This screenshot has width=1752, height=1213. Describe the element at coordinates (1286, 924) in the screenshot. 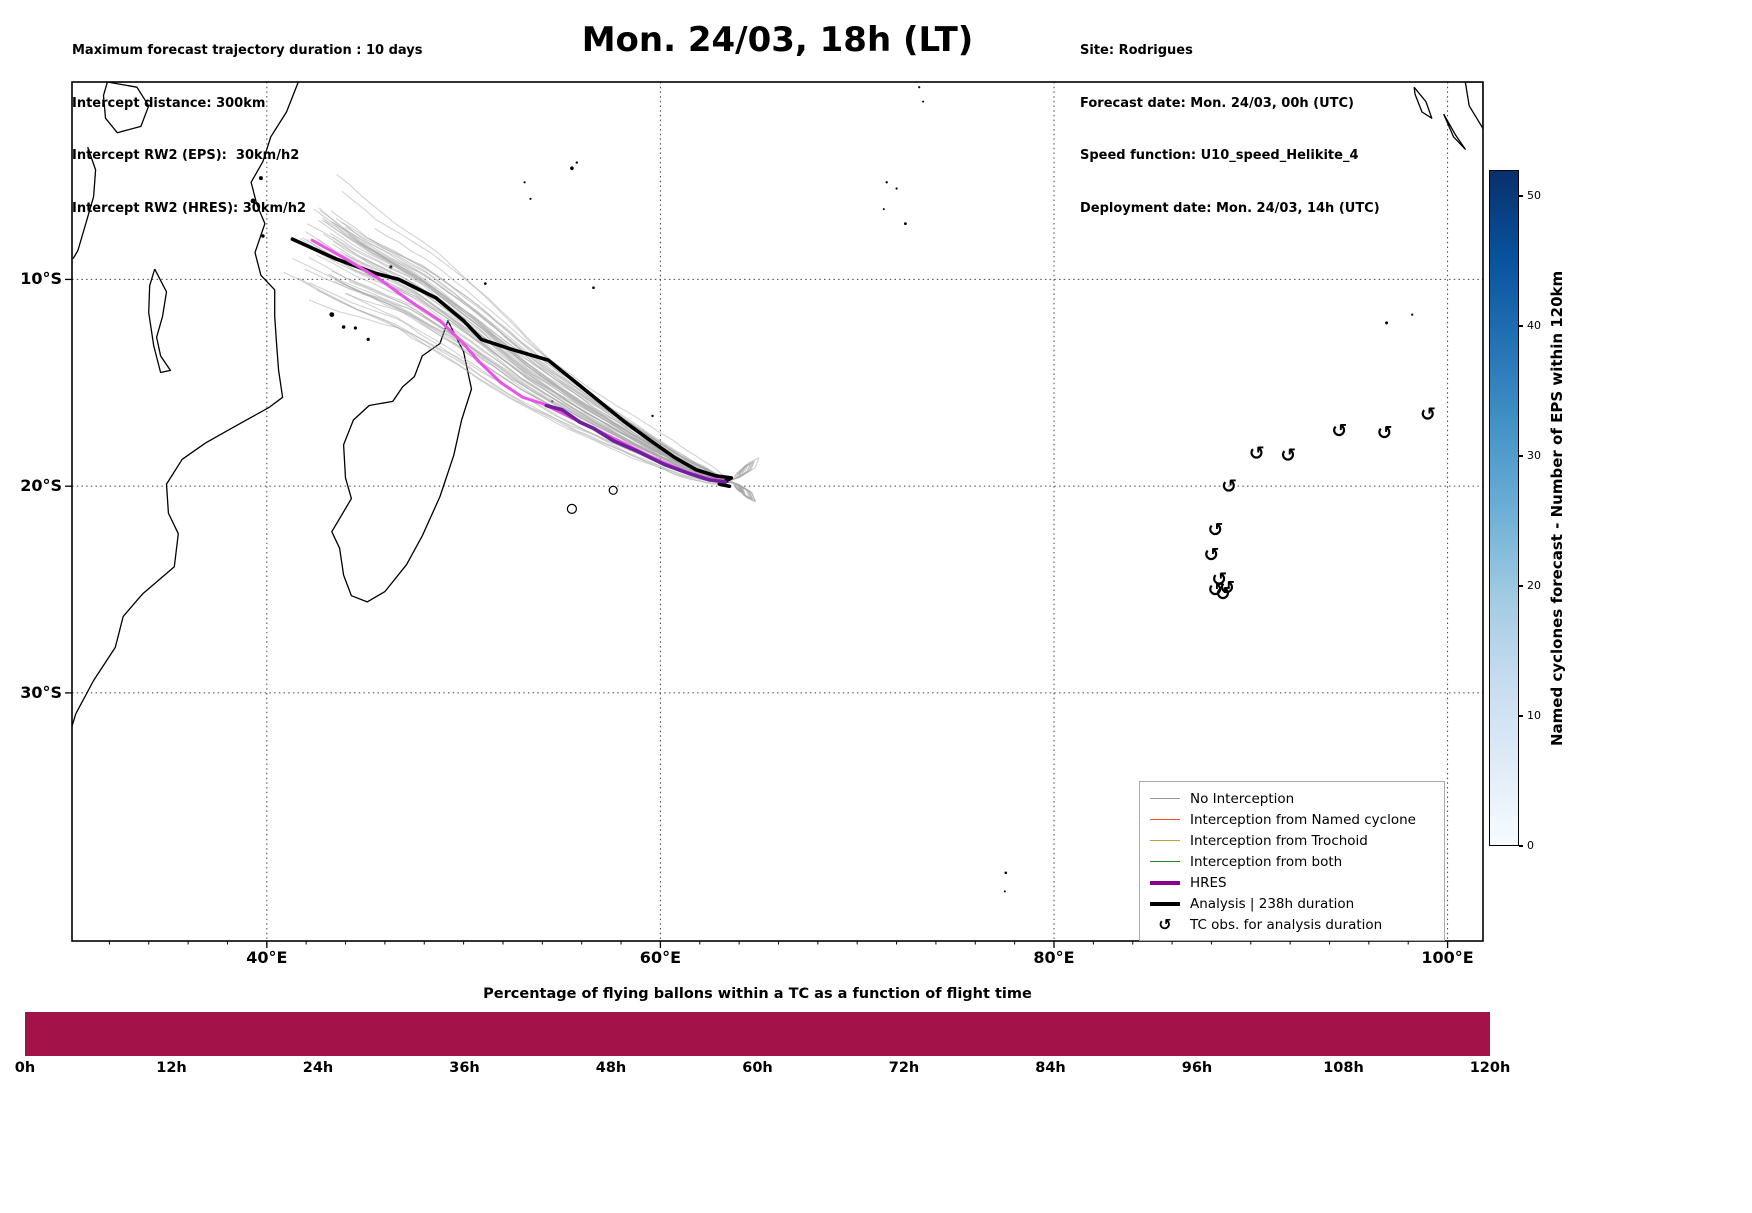

I see `legend-label: TC obs. for analysis duration` at that location.